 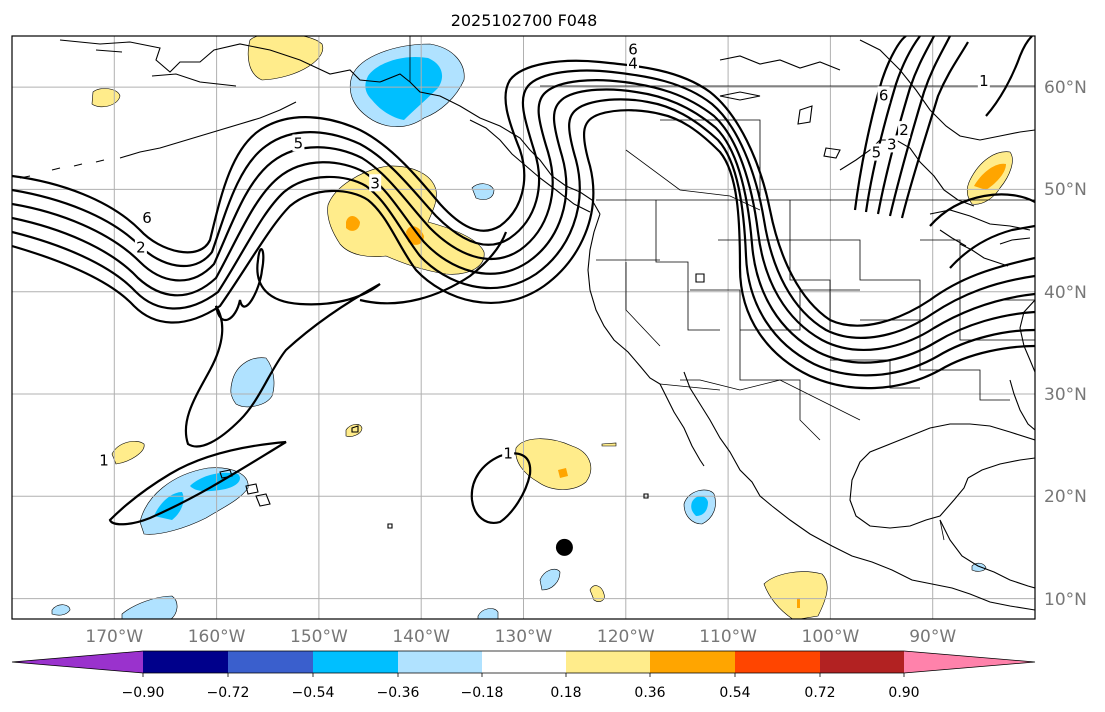 What do you see at coordinates (1065, 600) in the screenshot?
I see `lat-tick-label: 10°N` at bounding box center [1065, 600].